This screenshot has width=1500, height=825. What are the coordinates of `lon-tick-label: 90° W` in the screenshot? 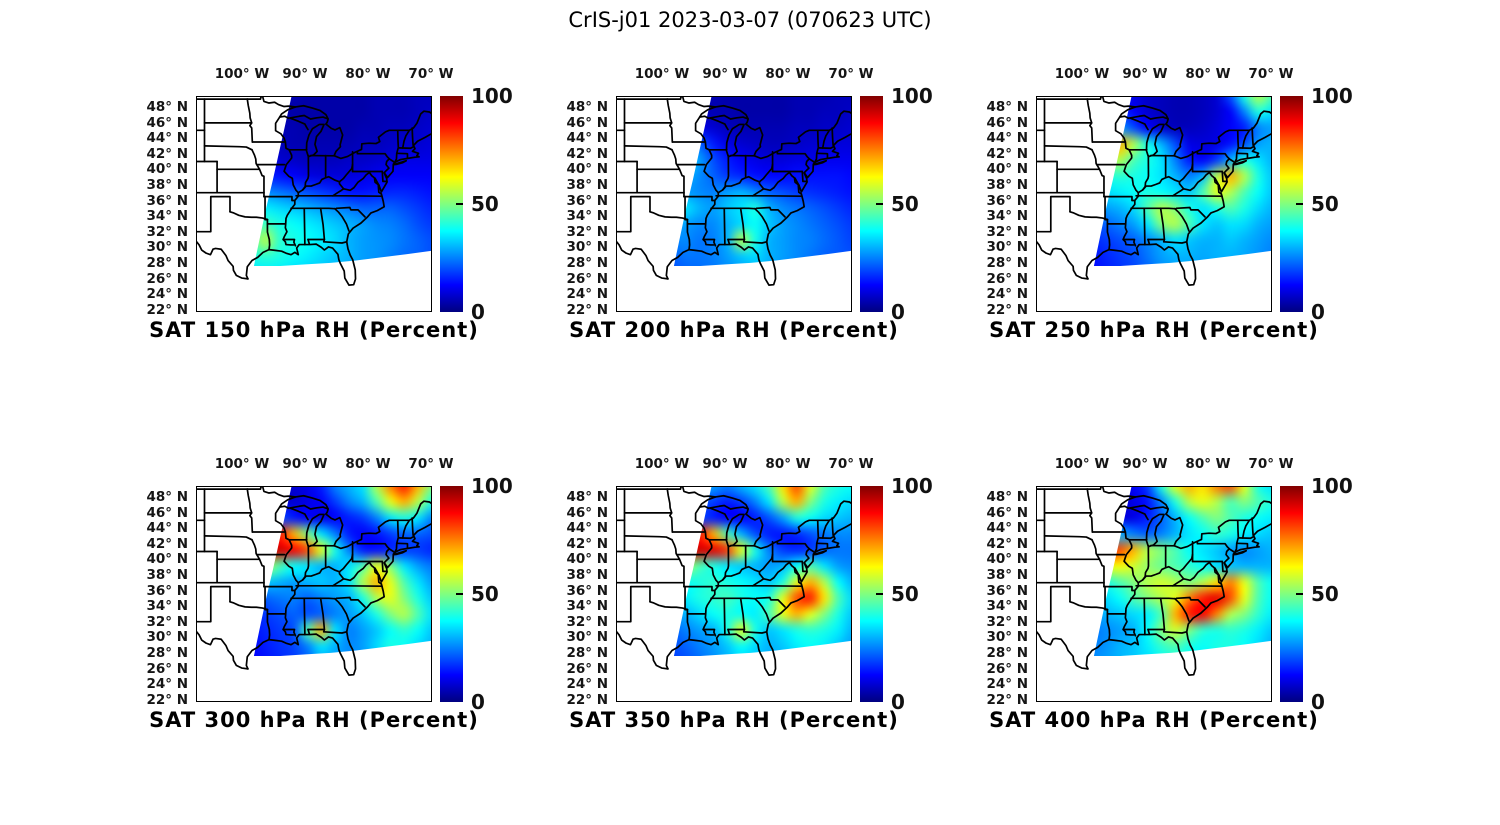 It's located at (305, 74).